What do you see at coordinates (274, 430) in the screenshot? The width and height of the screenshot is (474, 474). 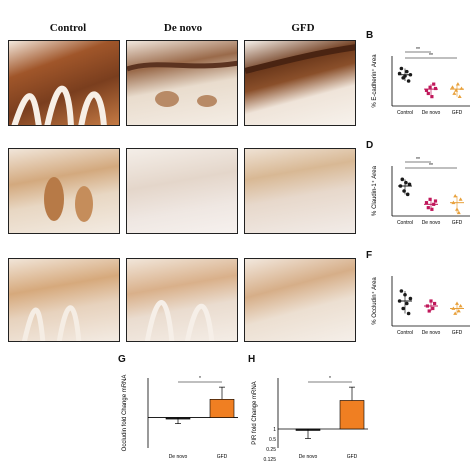 I see `y-tick-label: 1` at bounding box center [274, 430].